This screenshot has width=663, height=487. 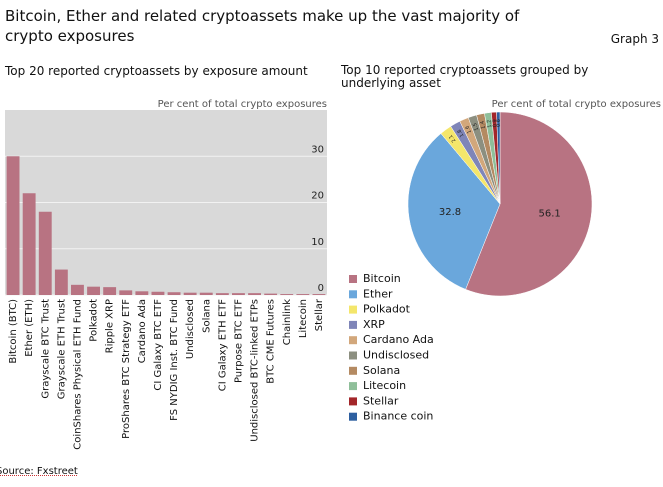 What do you see at coordinates (398, 339) in the screenshot?
I see `legend-label: Cardano Ada` at bounding box center [398, 339].